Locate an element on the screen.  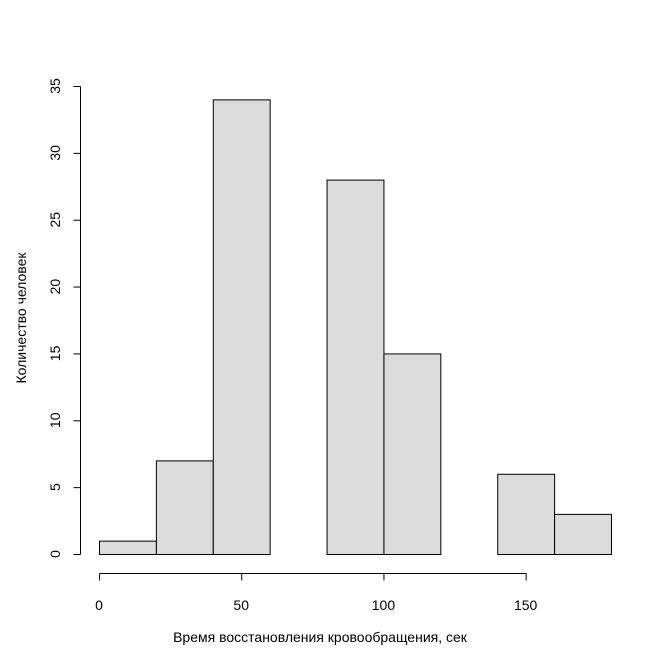
y-axis-label: Количество человек is located at coordinates (21, 318).